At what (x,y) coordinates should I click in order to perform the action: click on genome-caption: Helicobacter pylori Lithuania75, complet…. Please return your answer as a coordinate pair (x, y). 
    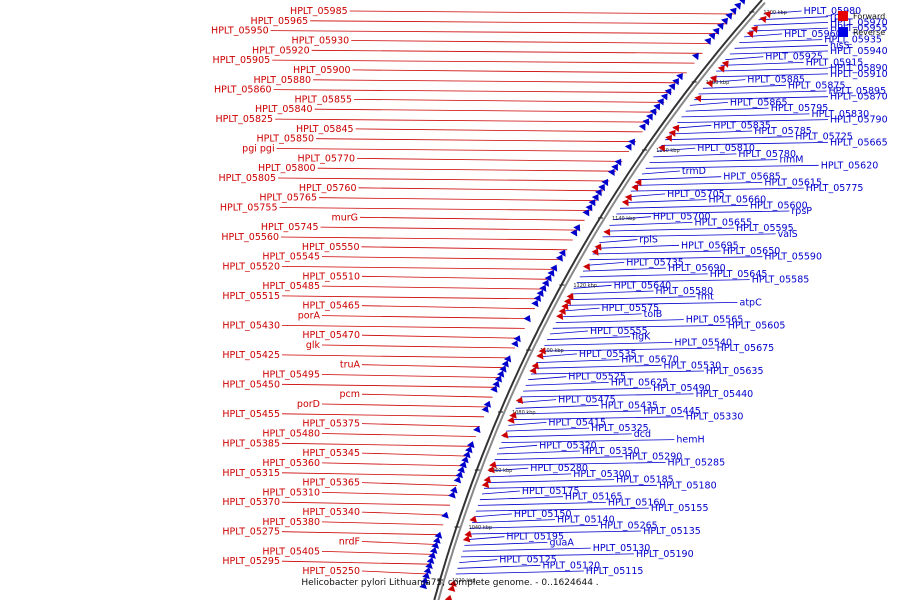
    Looking at the image, I should click on (450, 583).